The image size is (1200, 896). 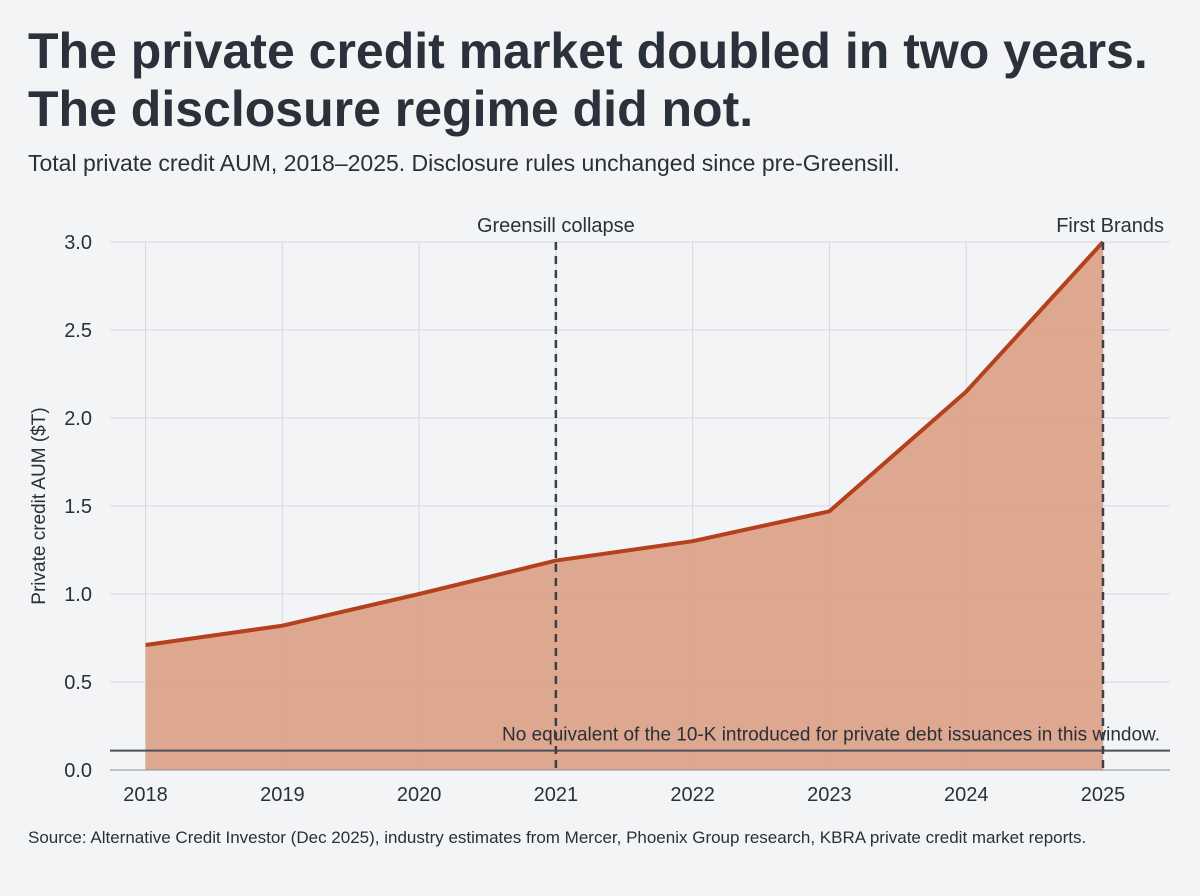 What do you see at coordinates (1110, 226) in the screenshot?
I see `event-label: First Brands` at bounding box center [1110, 226].